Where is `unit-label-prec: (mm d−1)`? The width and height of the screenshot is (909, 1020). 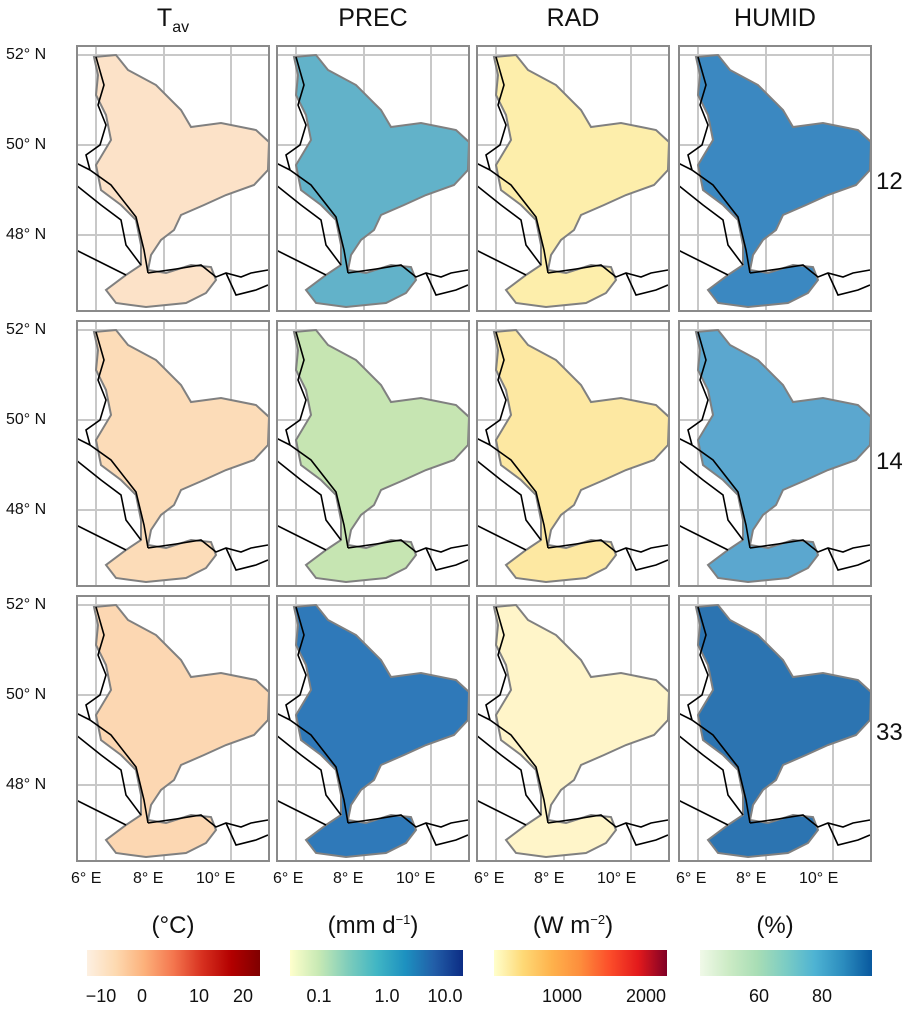
unit-label-prec: (mm d−1) is located at coordinates (373, 926).